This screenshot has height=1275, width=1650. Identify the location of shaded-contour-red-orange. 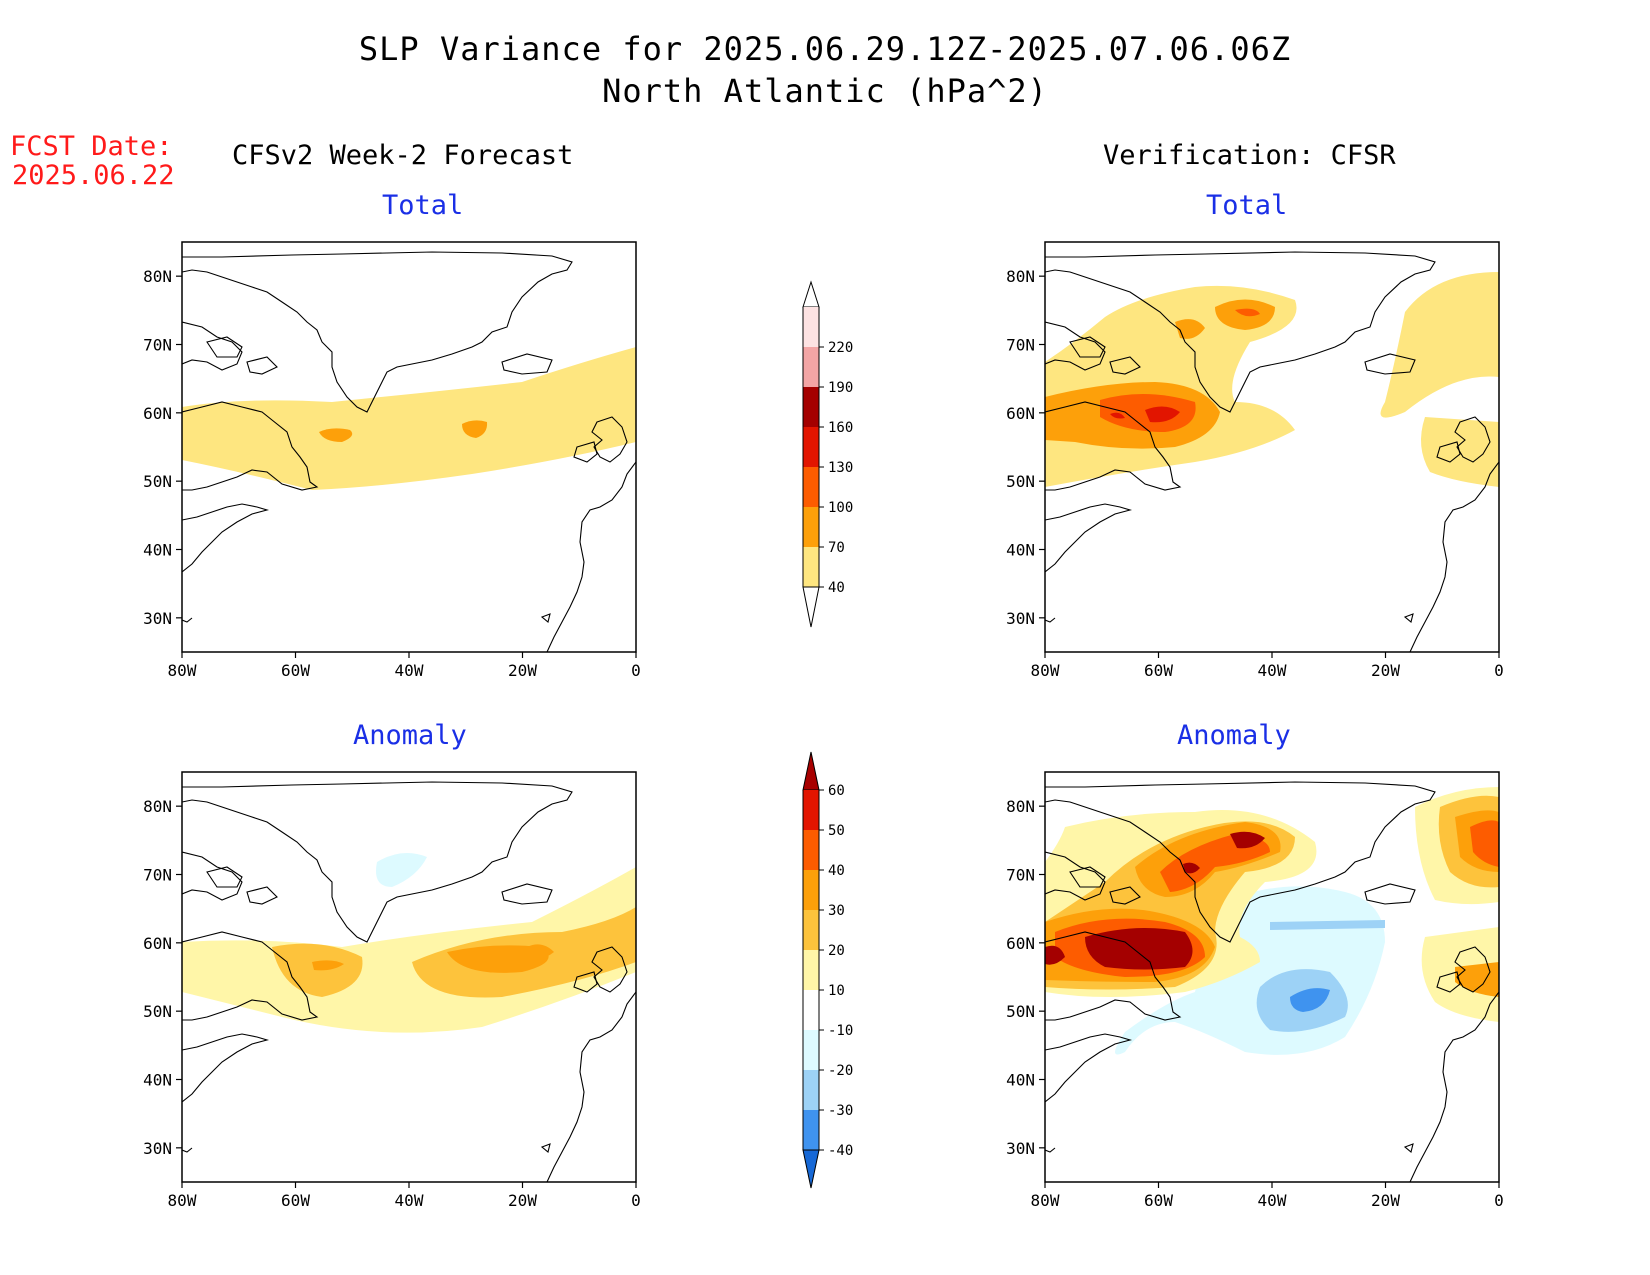
(1247, 312).